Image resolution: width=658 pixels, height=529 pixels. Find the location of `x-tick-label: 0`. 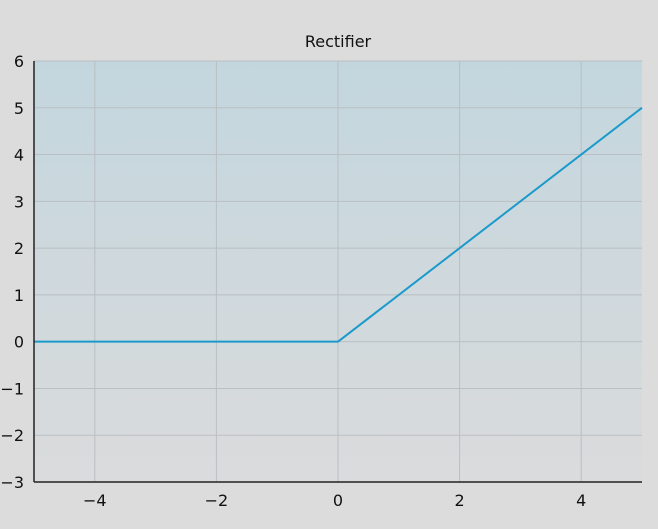

x-tick-label: 0 is located at coordinates (338, 500).